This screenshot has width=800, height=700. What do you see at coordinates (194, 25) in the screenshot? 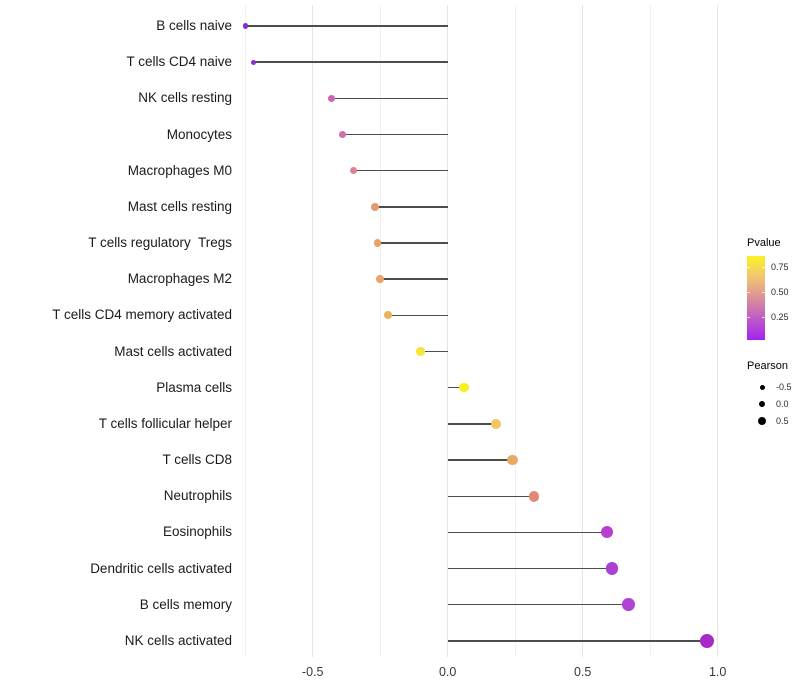
I see `y-axis-label: B cells naive` at bounding box center [194, 25].